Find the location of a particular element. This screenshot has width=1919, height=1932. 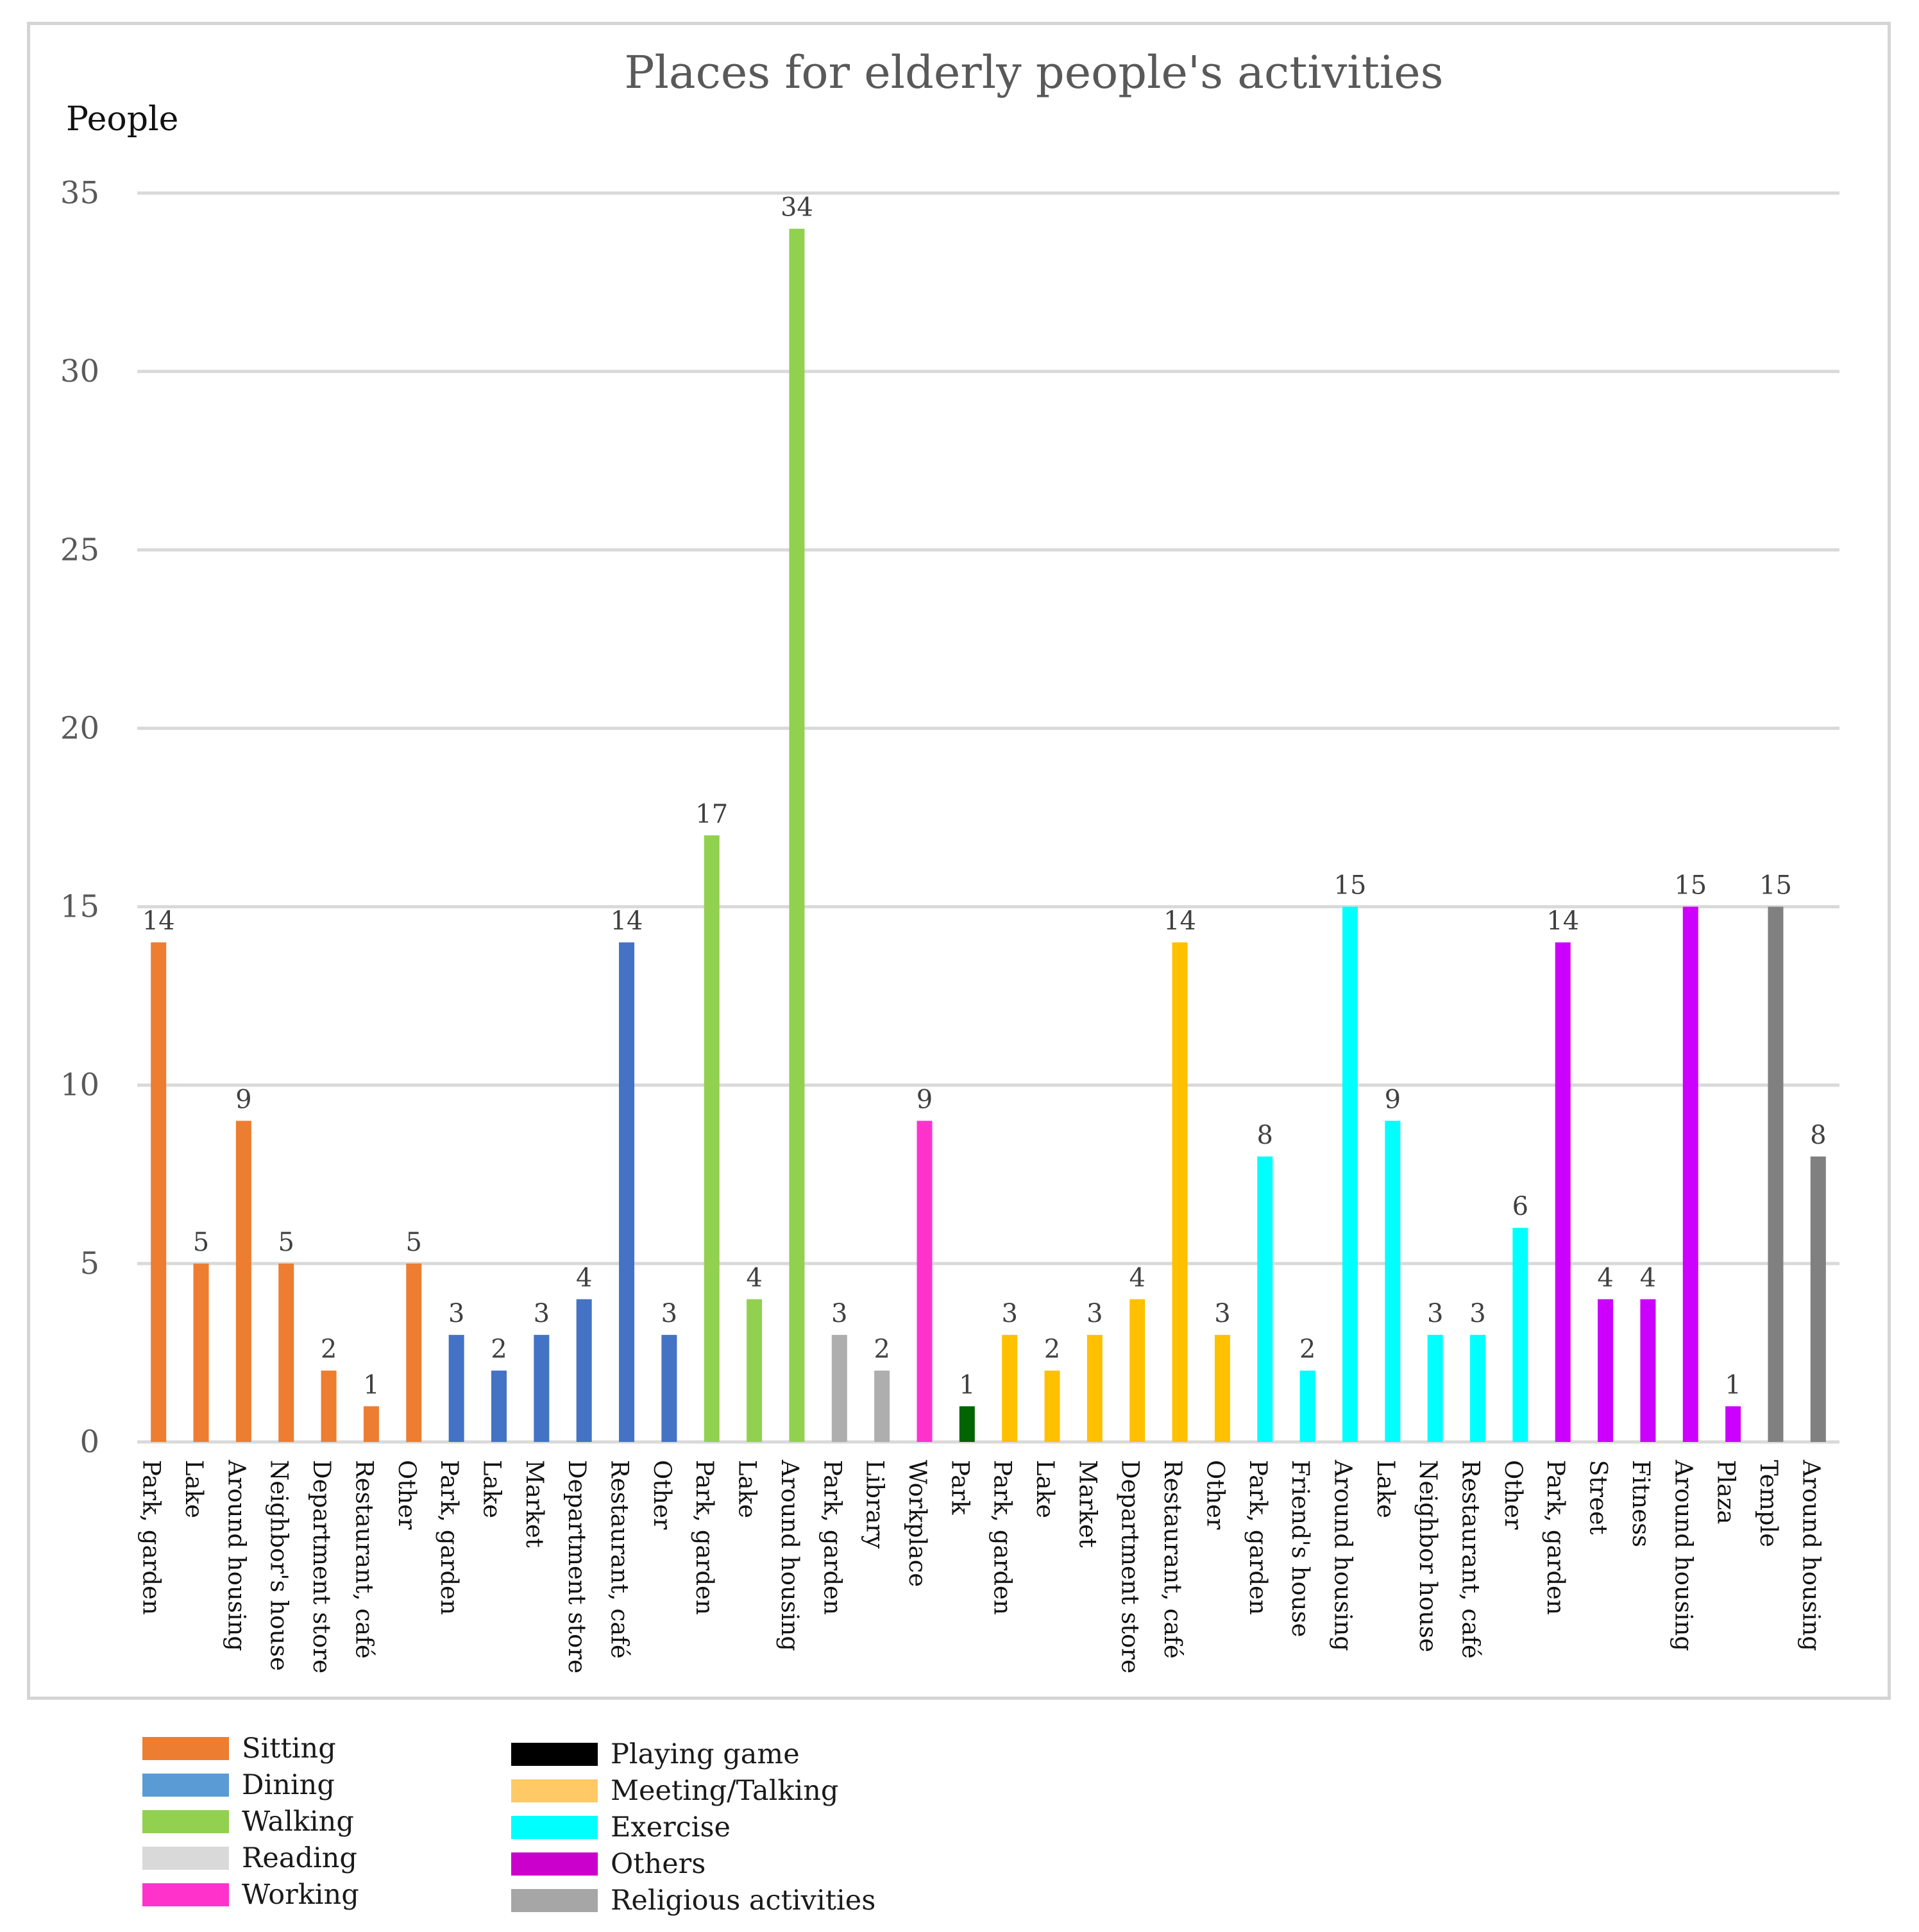

legend-label: Walking is located at coordinates (298, 1822).